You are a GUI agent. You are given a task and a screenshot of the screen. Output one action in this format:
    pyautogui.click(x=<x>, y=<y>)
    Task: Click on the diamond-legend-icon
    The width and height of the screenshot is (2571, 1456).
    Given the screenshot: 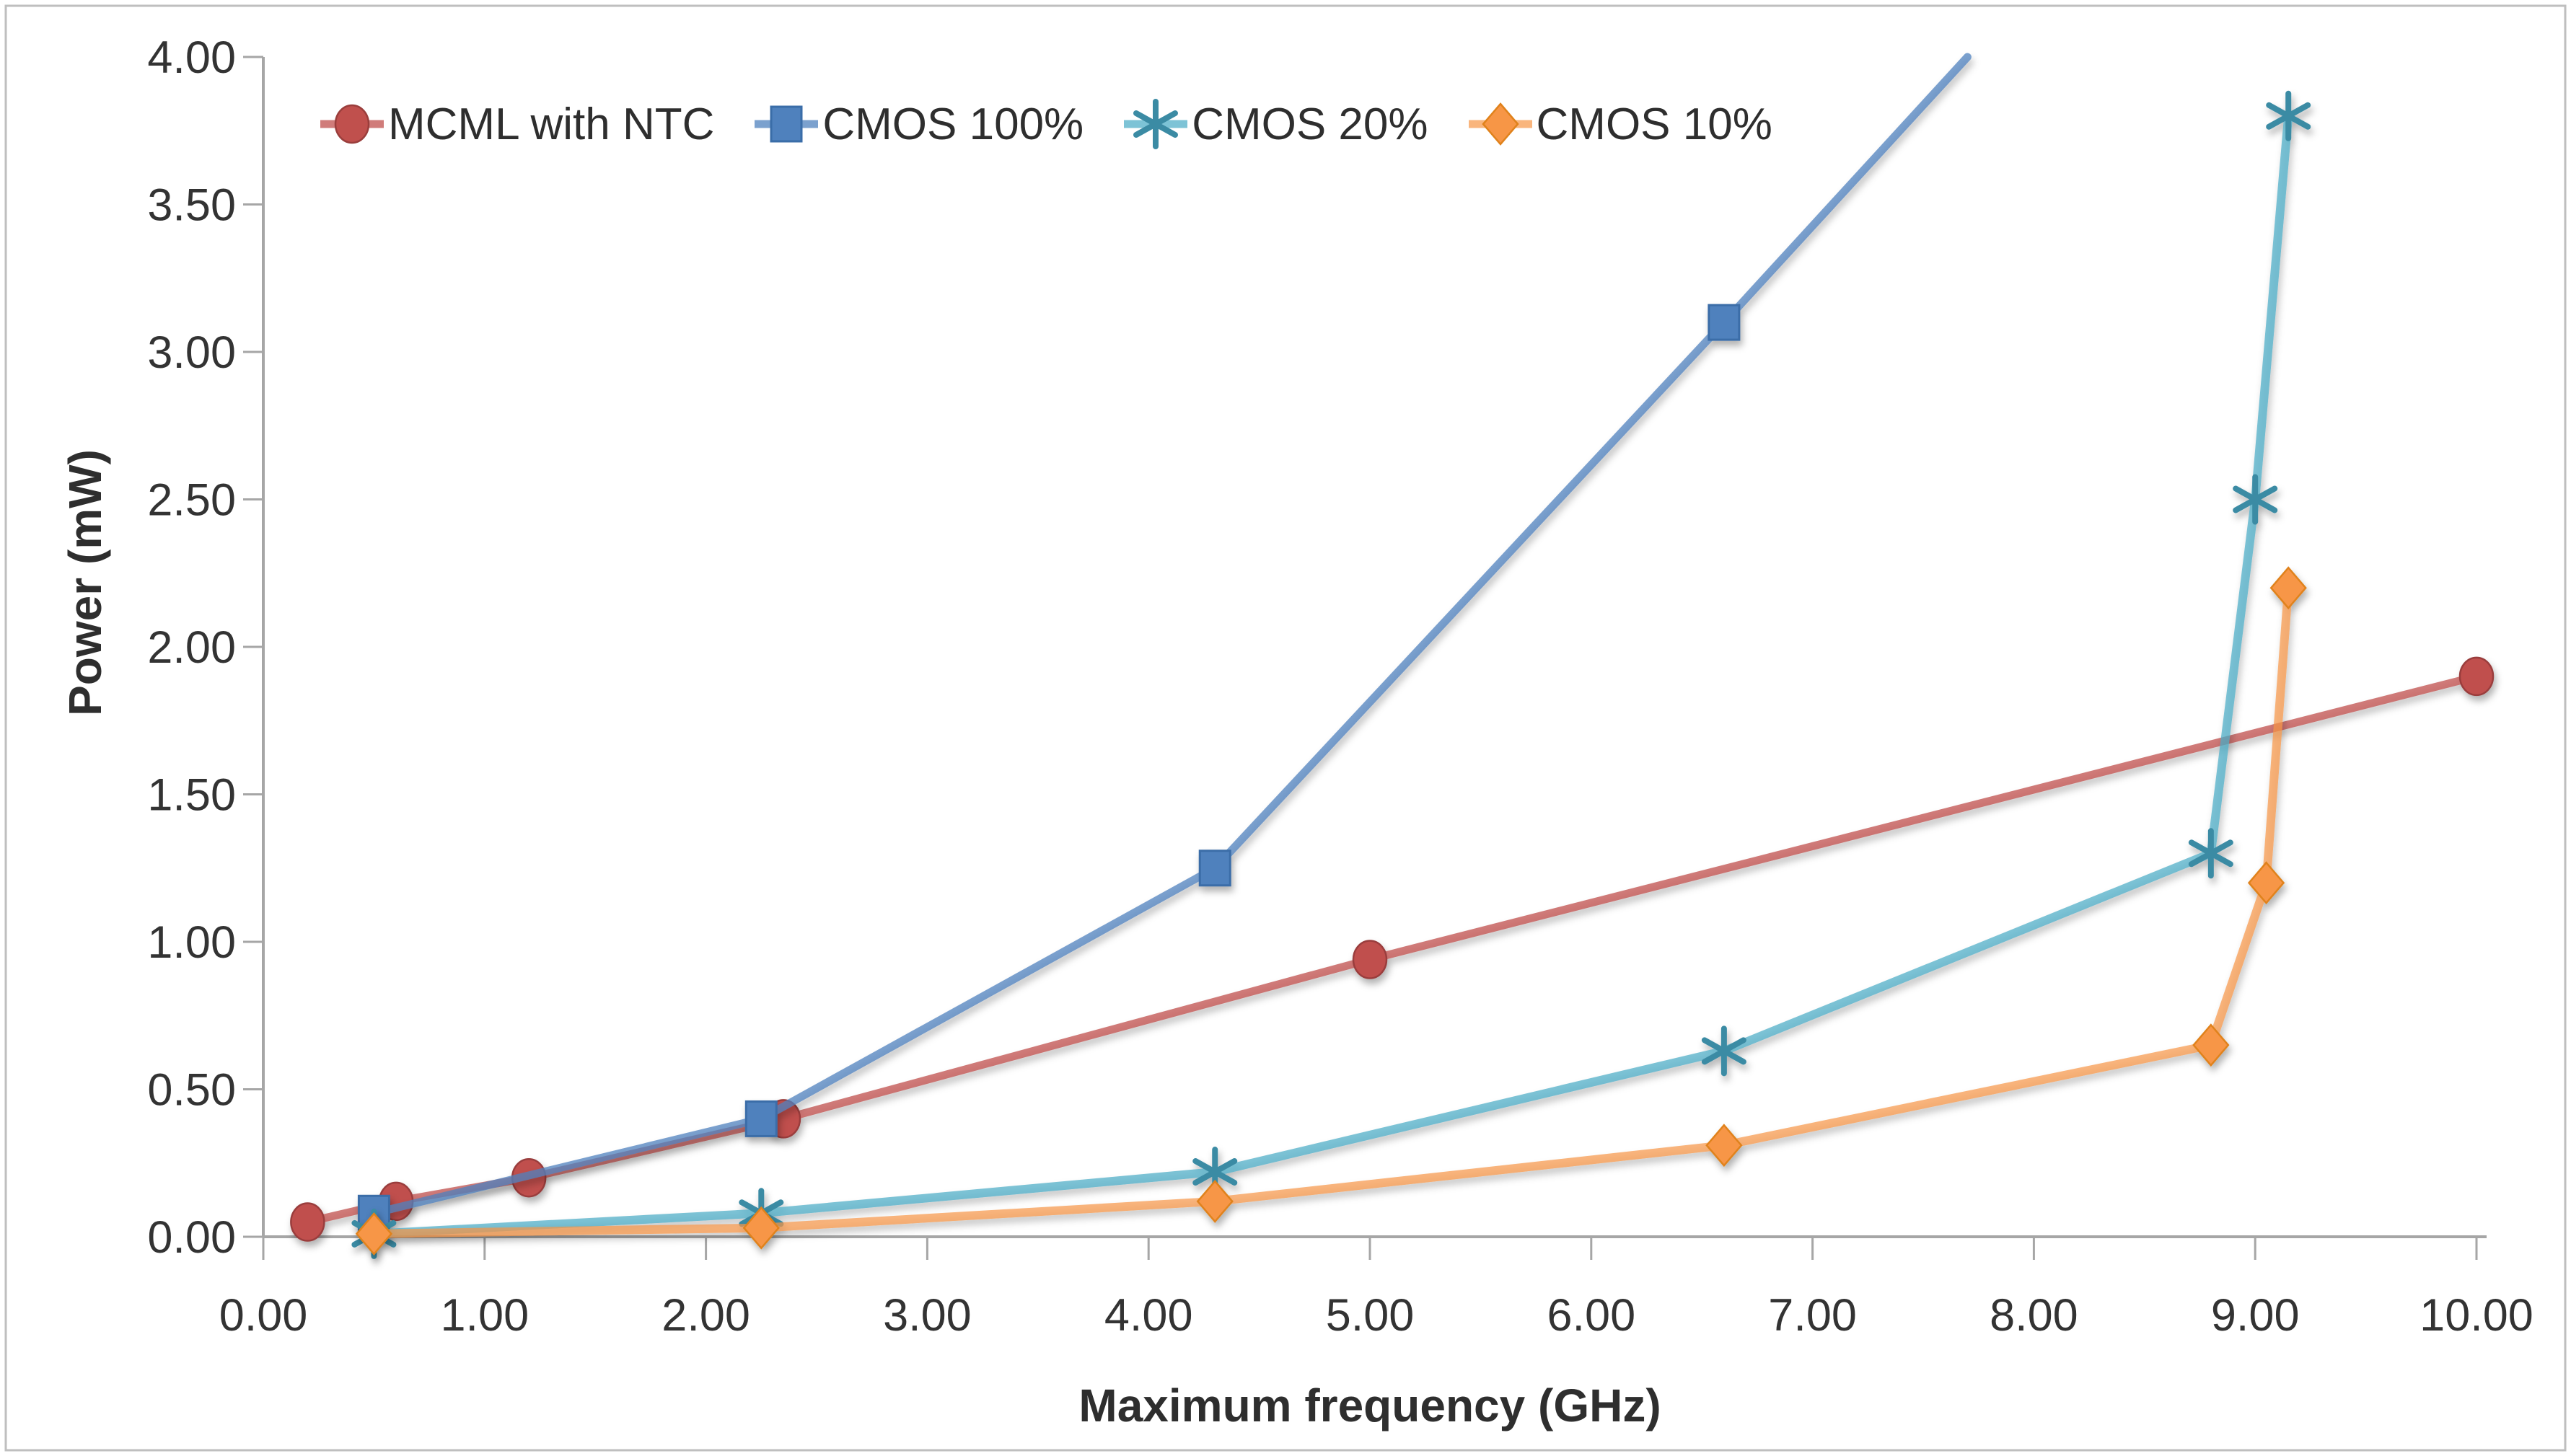 What is the action you would take?
    pyautogui.click(x=1500, y=124)
    